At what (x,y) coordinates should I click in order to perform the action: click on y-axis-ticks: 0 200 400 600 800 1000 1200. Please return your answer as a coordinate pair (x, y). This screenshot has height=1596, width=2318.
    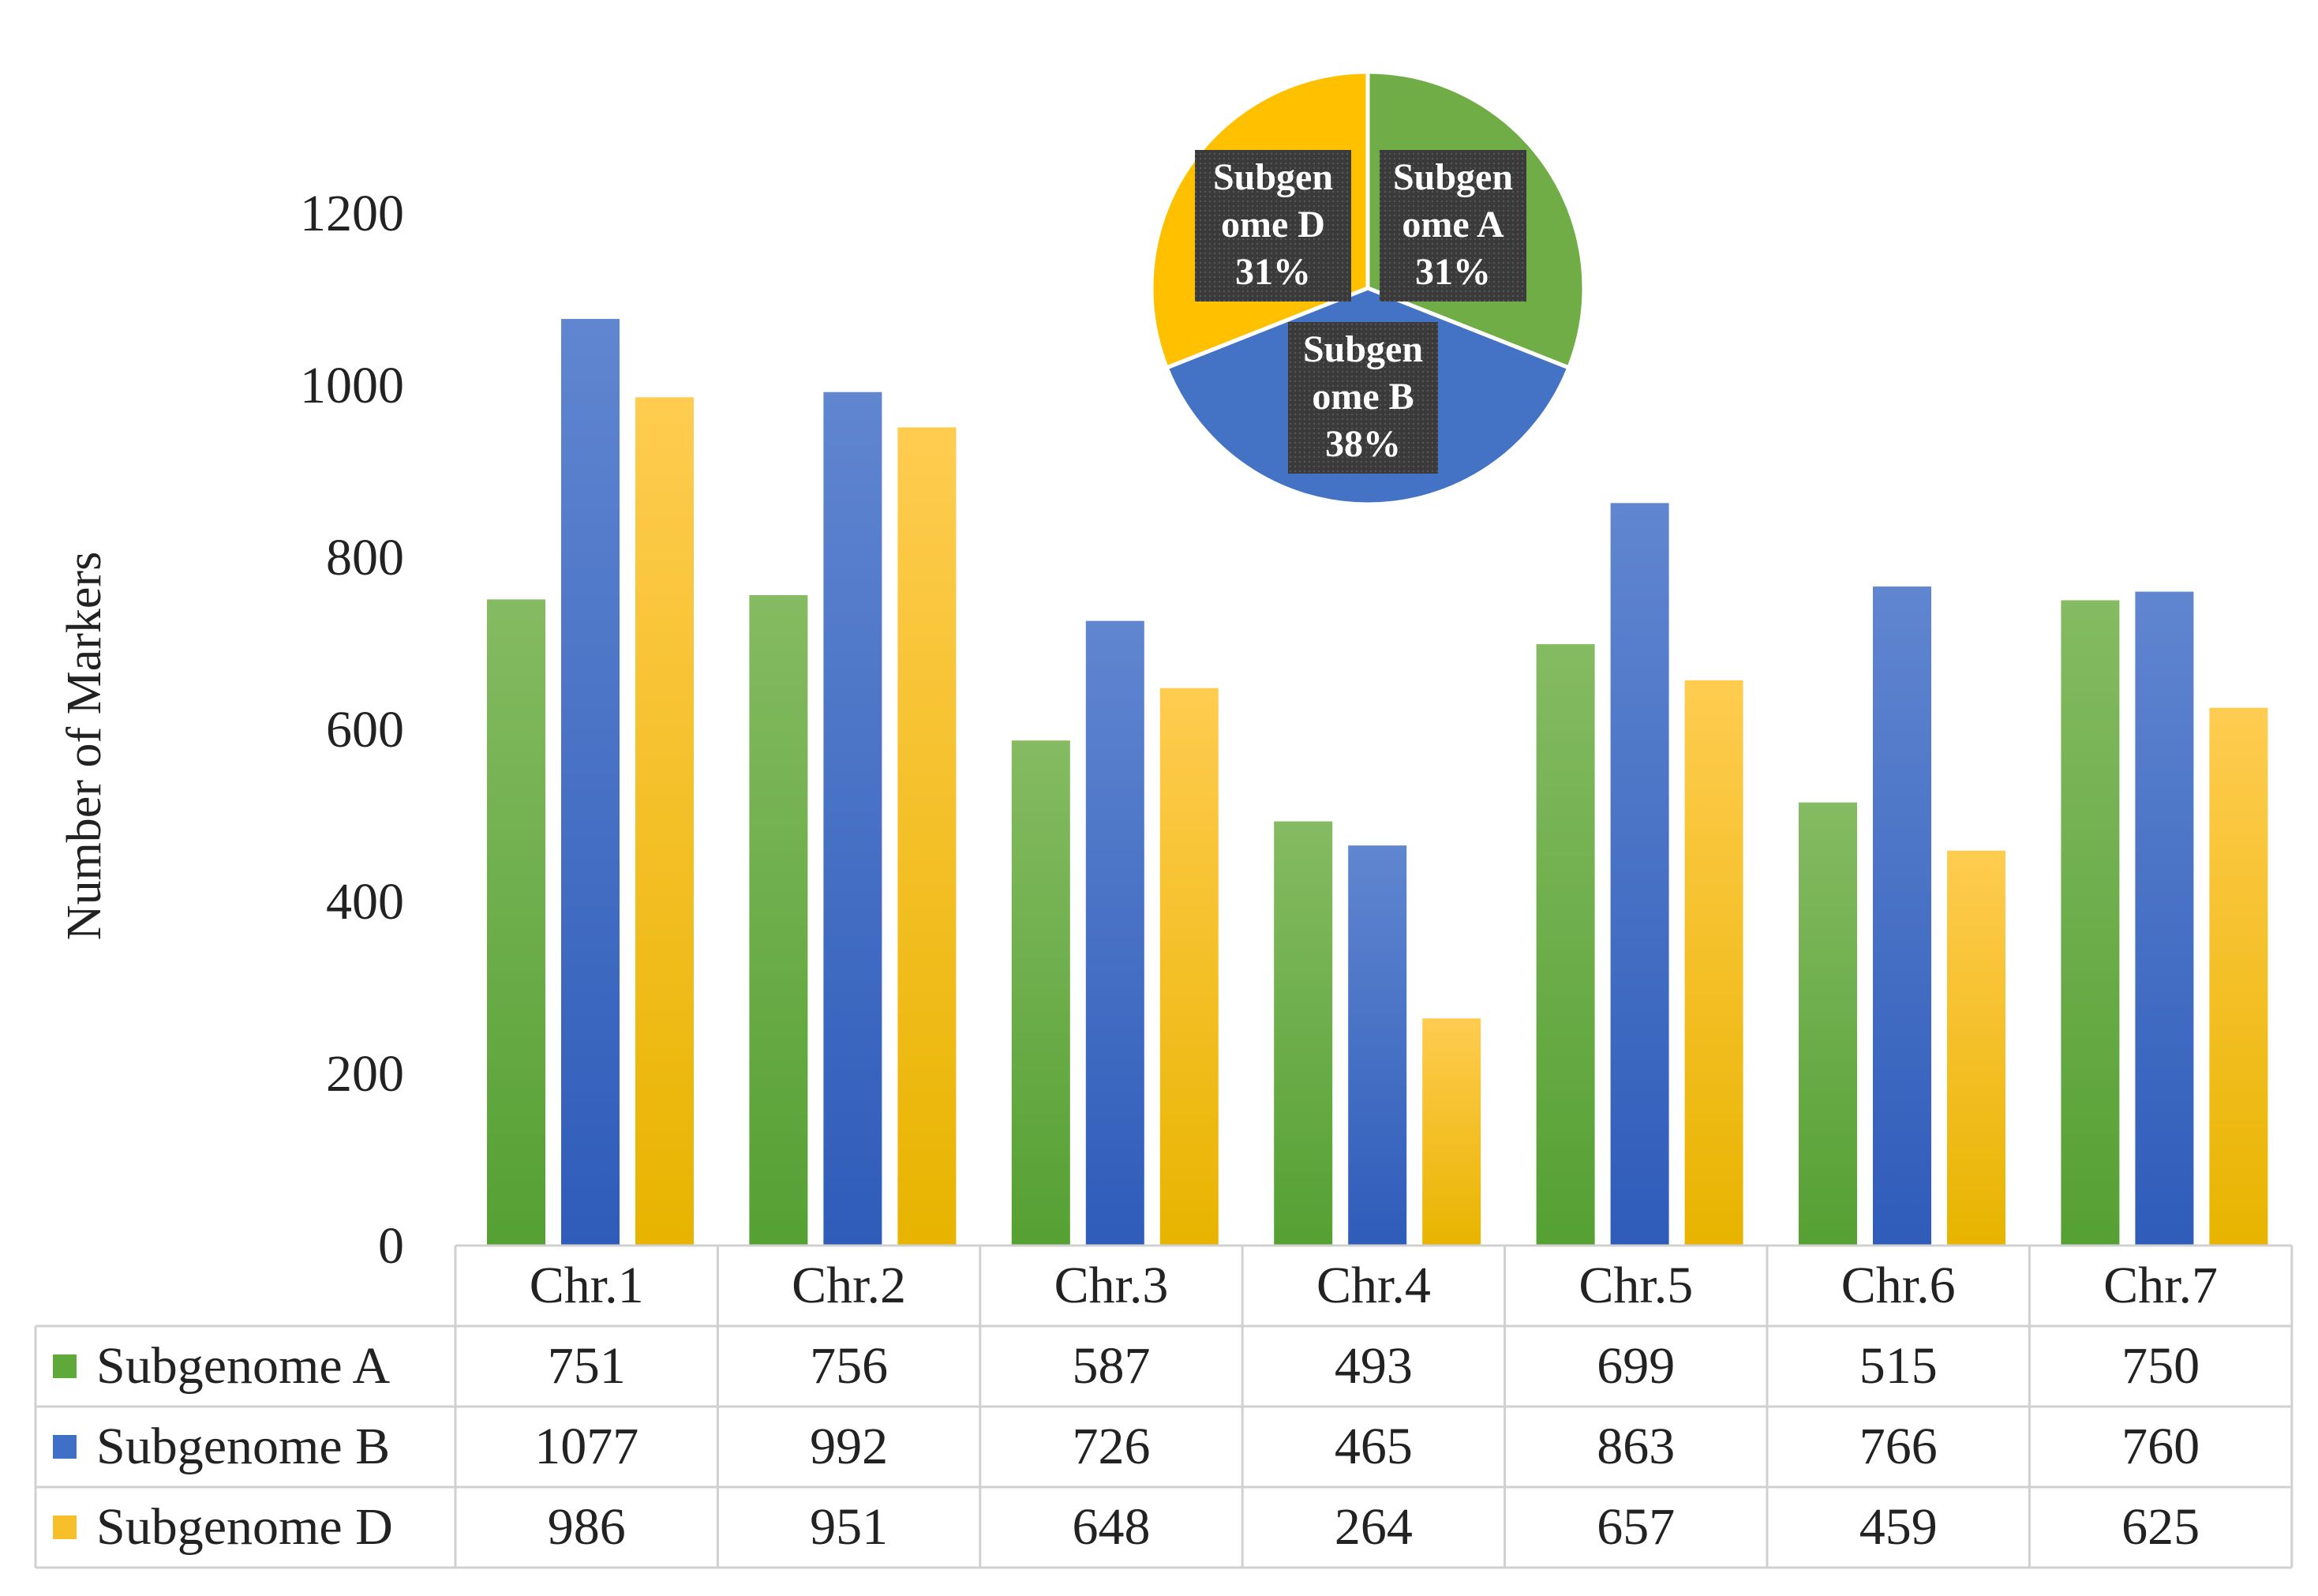
    Looking at the image, I should click on (352, 730).